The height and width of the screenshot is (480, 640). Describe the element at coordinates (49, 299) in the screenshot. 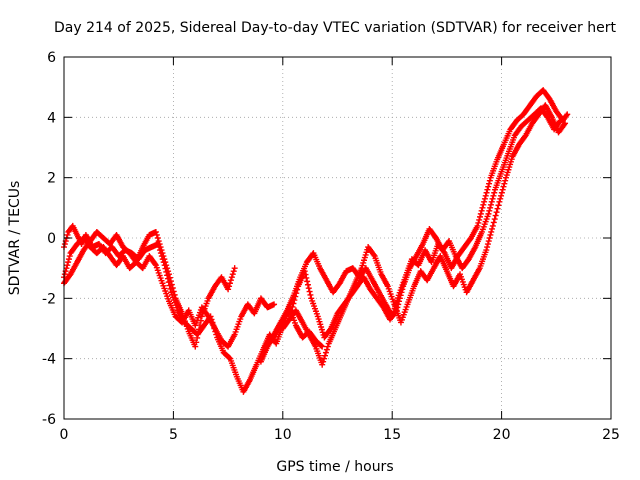

I see `y-tick-label: -2` at that location.